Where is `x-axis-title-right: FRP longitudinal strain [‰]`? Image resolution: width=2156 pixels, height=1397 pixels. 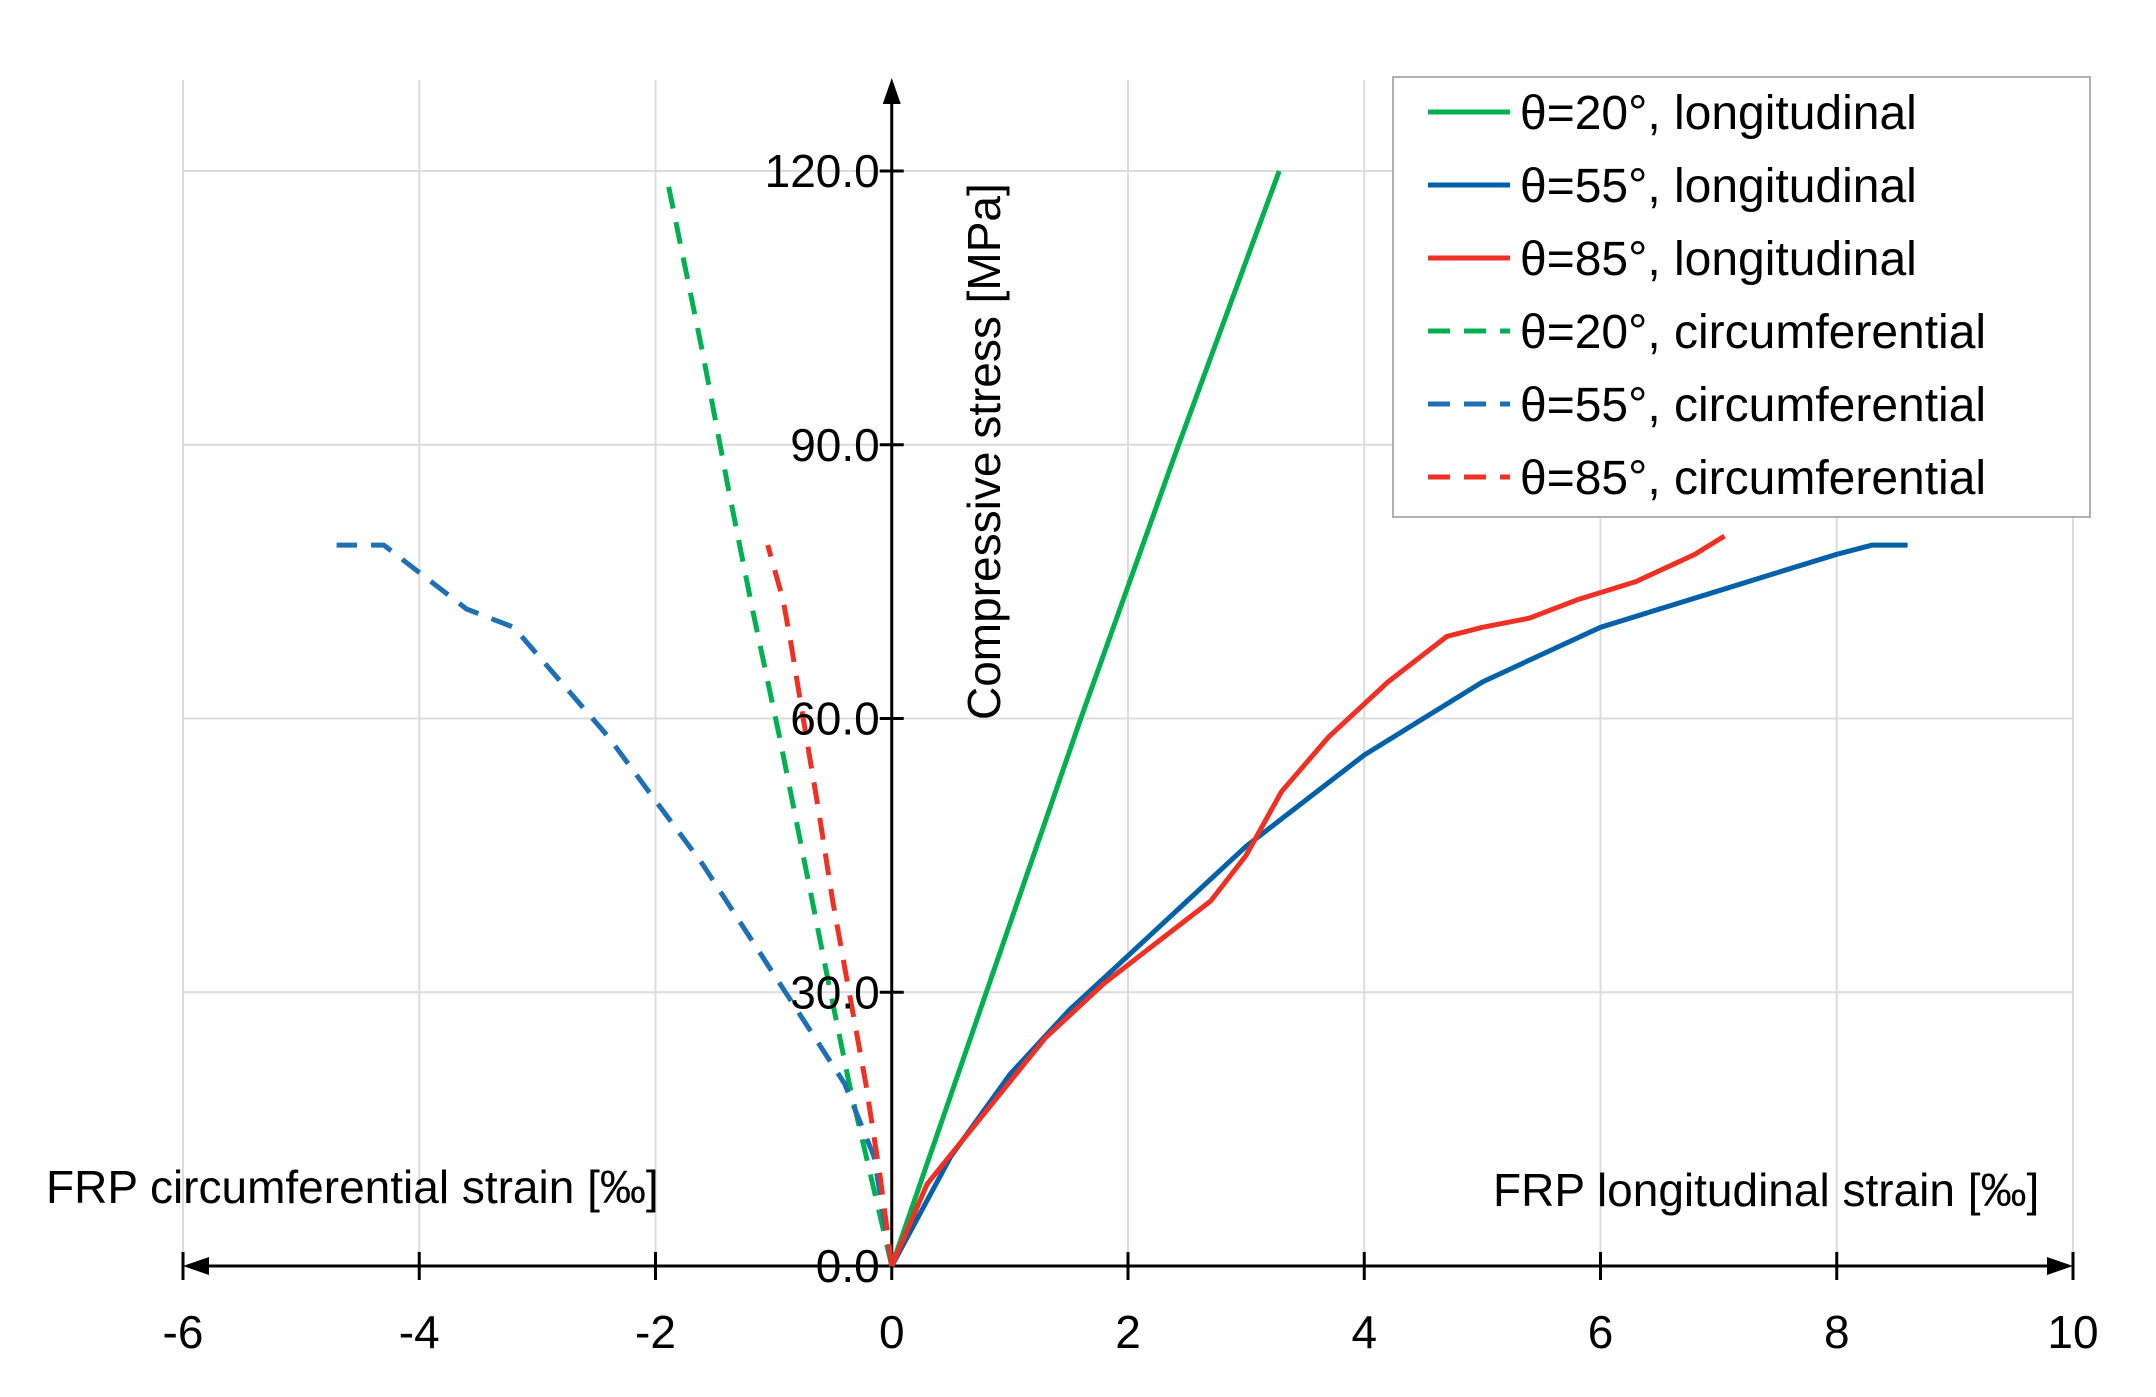
x-axis-title-right: FRP longitudinal strain [‰] is located at coordinates (1766, 1190).